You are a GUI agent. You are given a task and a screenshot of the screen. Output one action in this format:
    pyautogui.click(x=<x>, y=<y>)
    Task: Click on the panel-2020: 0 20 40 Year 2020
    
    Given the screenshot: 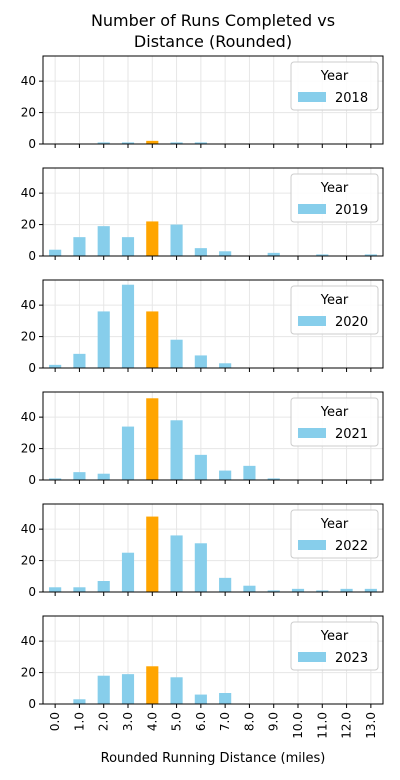 What is the action you would take?
    pyautogui.click(x=202, y=327)
    